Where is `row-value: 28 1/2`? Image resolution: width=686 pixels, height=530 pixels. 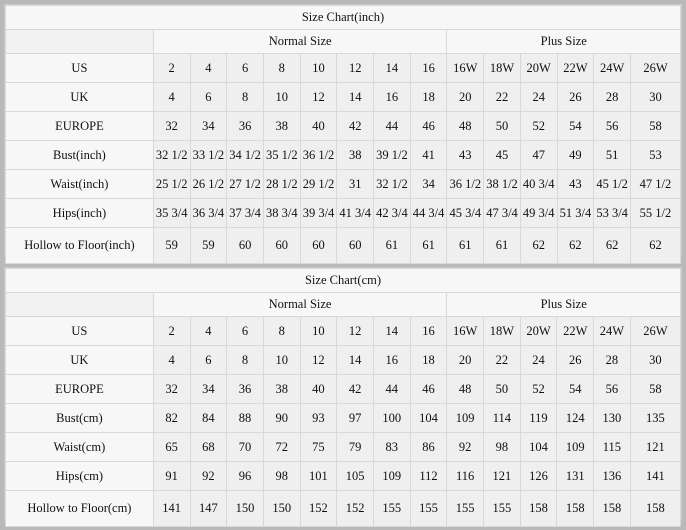 row-value: 28 1/2 is located at coordinates (281, 184).